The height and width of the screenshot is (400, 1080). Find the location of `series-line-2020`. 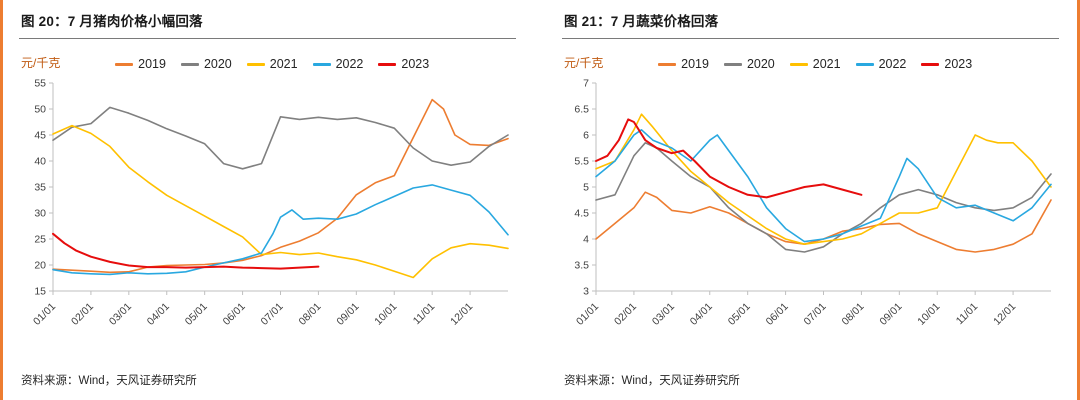

series-line-2020 is located at coordinates (823, 197).